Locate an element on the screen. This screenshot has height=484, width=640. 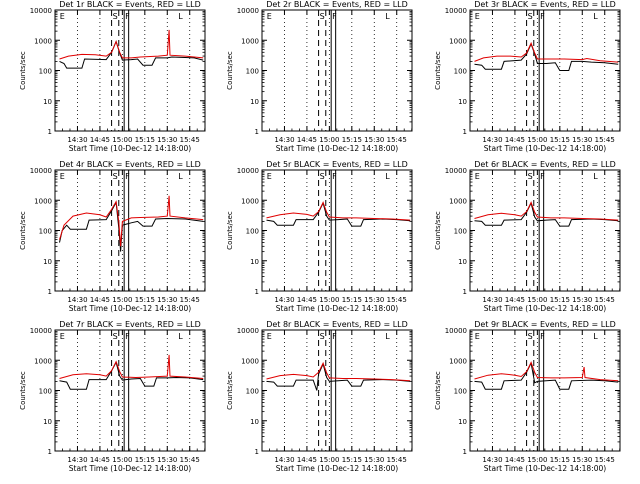
panel-title: Det 2r BLACK = Events, RED = LLD is located at coordinates (337, 4).